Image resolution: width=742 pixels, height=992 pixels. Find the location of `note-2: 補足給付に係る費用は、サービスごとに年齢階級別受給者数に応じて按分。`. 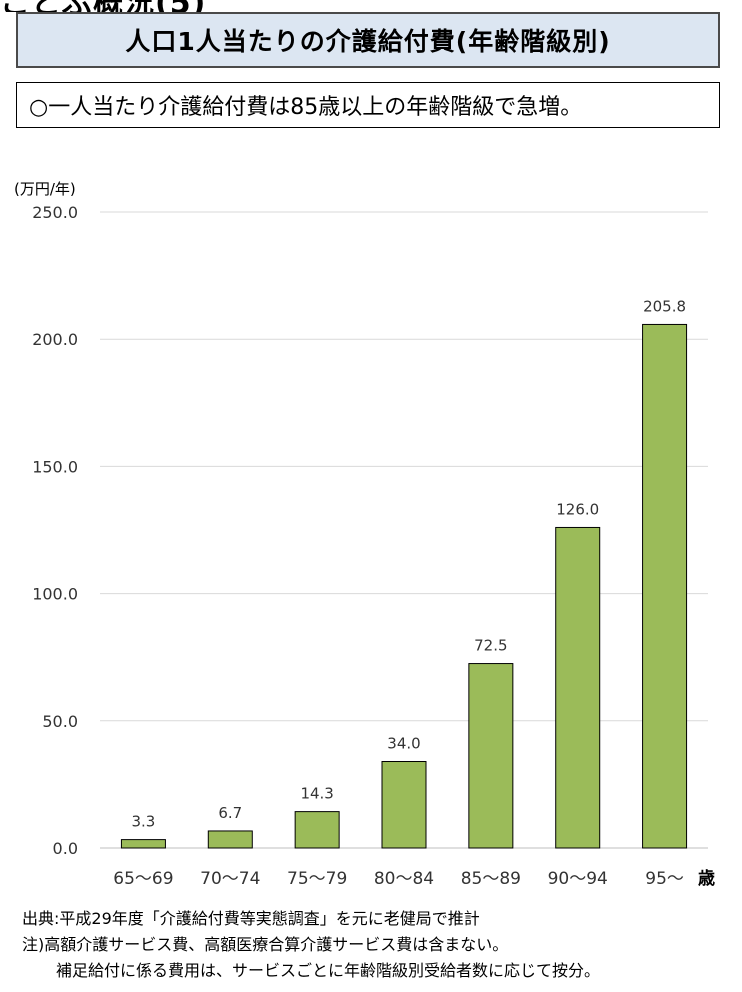

note-2: 補足給付に係る費用は、サービスごとに年齢階級別受給者数に応じて按分。 is located at coordinates (328, 970).